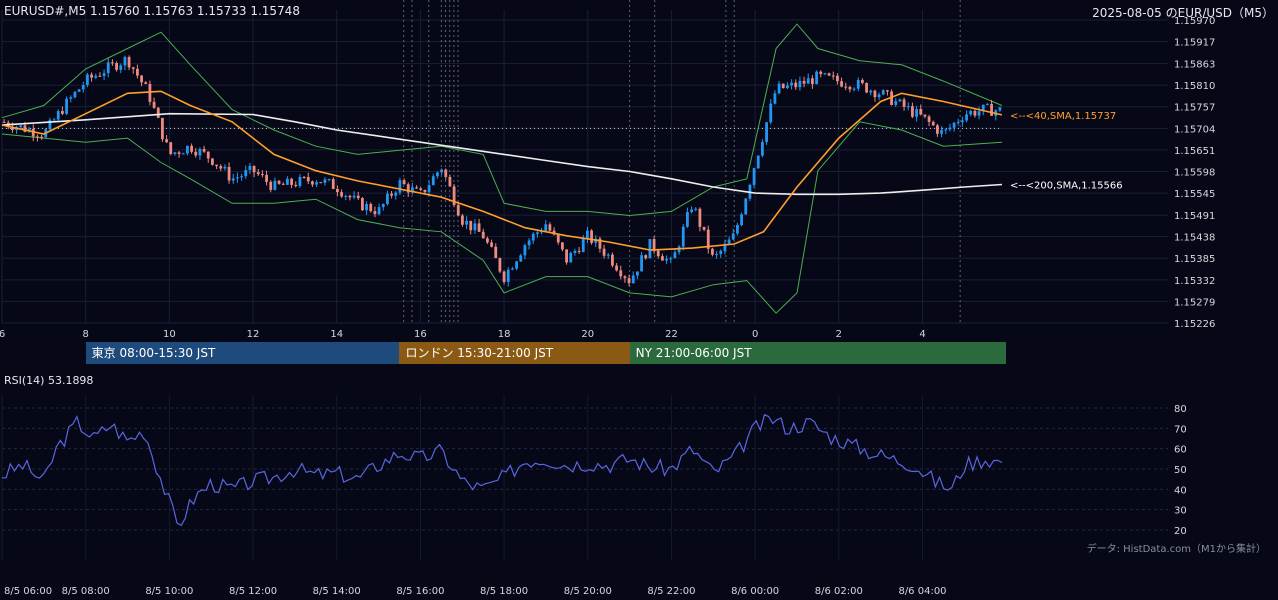 Image resolution: width=1278 pixels, height=600 pixels. What do you see at coordinates (169, 591) in the screenshot?
I see `time-tick-label: 8/5 10:00` at bounding box center [169, 591].